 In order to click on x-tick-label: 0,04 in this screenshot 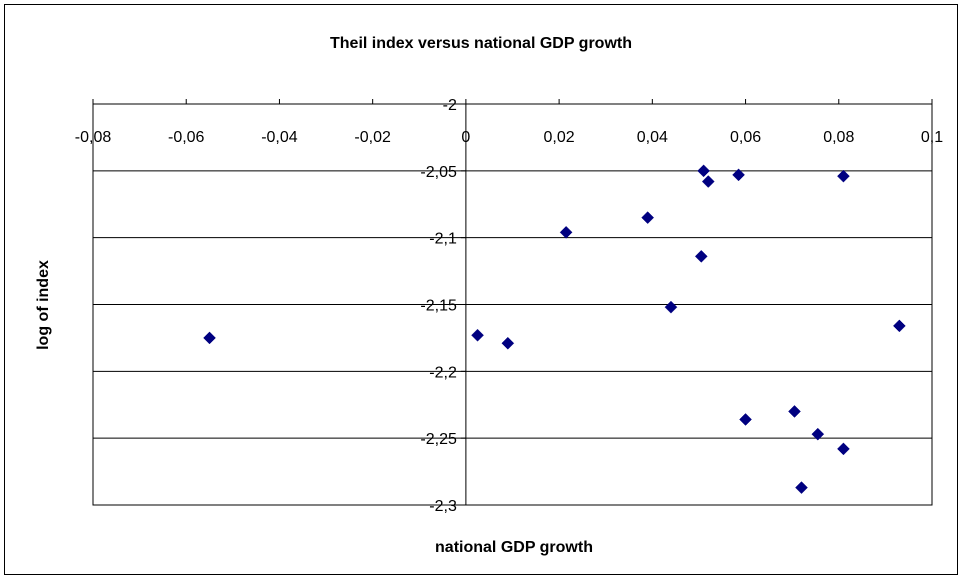, I will do `click(652, 137)`.